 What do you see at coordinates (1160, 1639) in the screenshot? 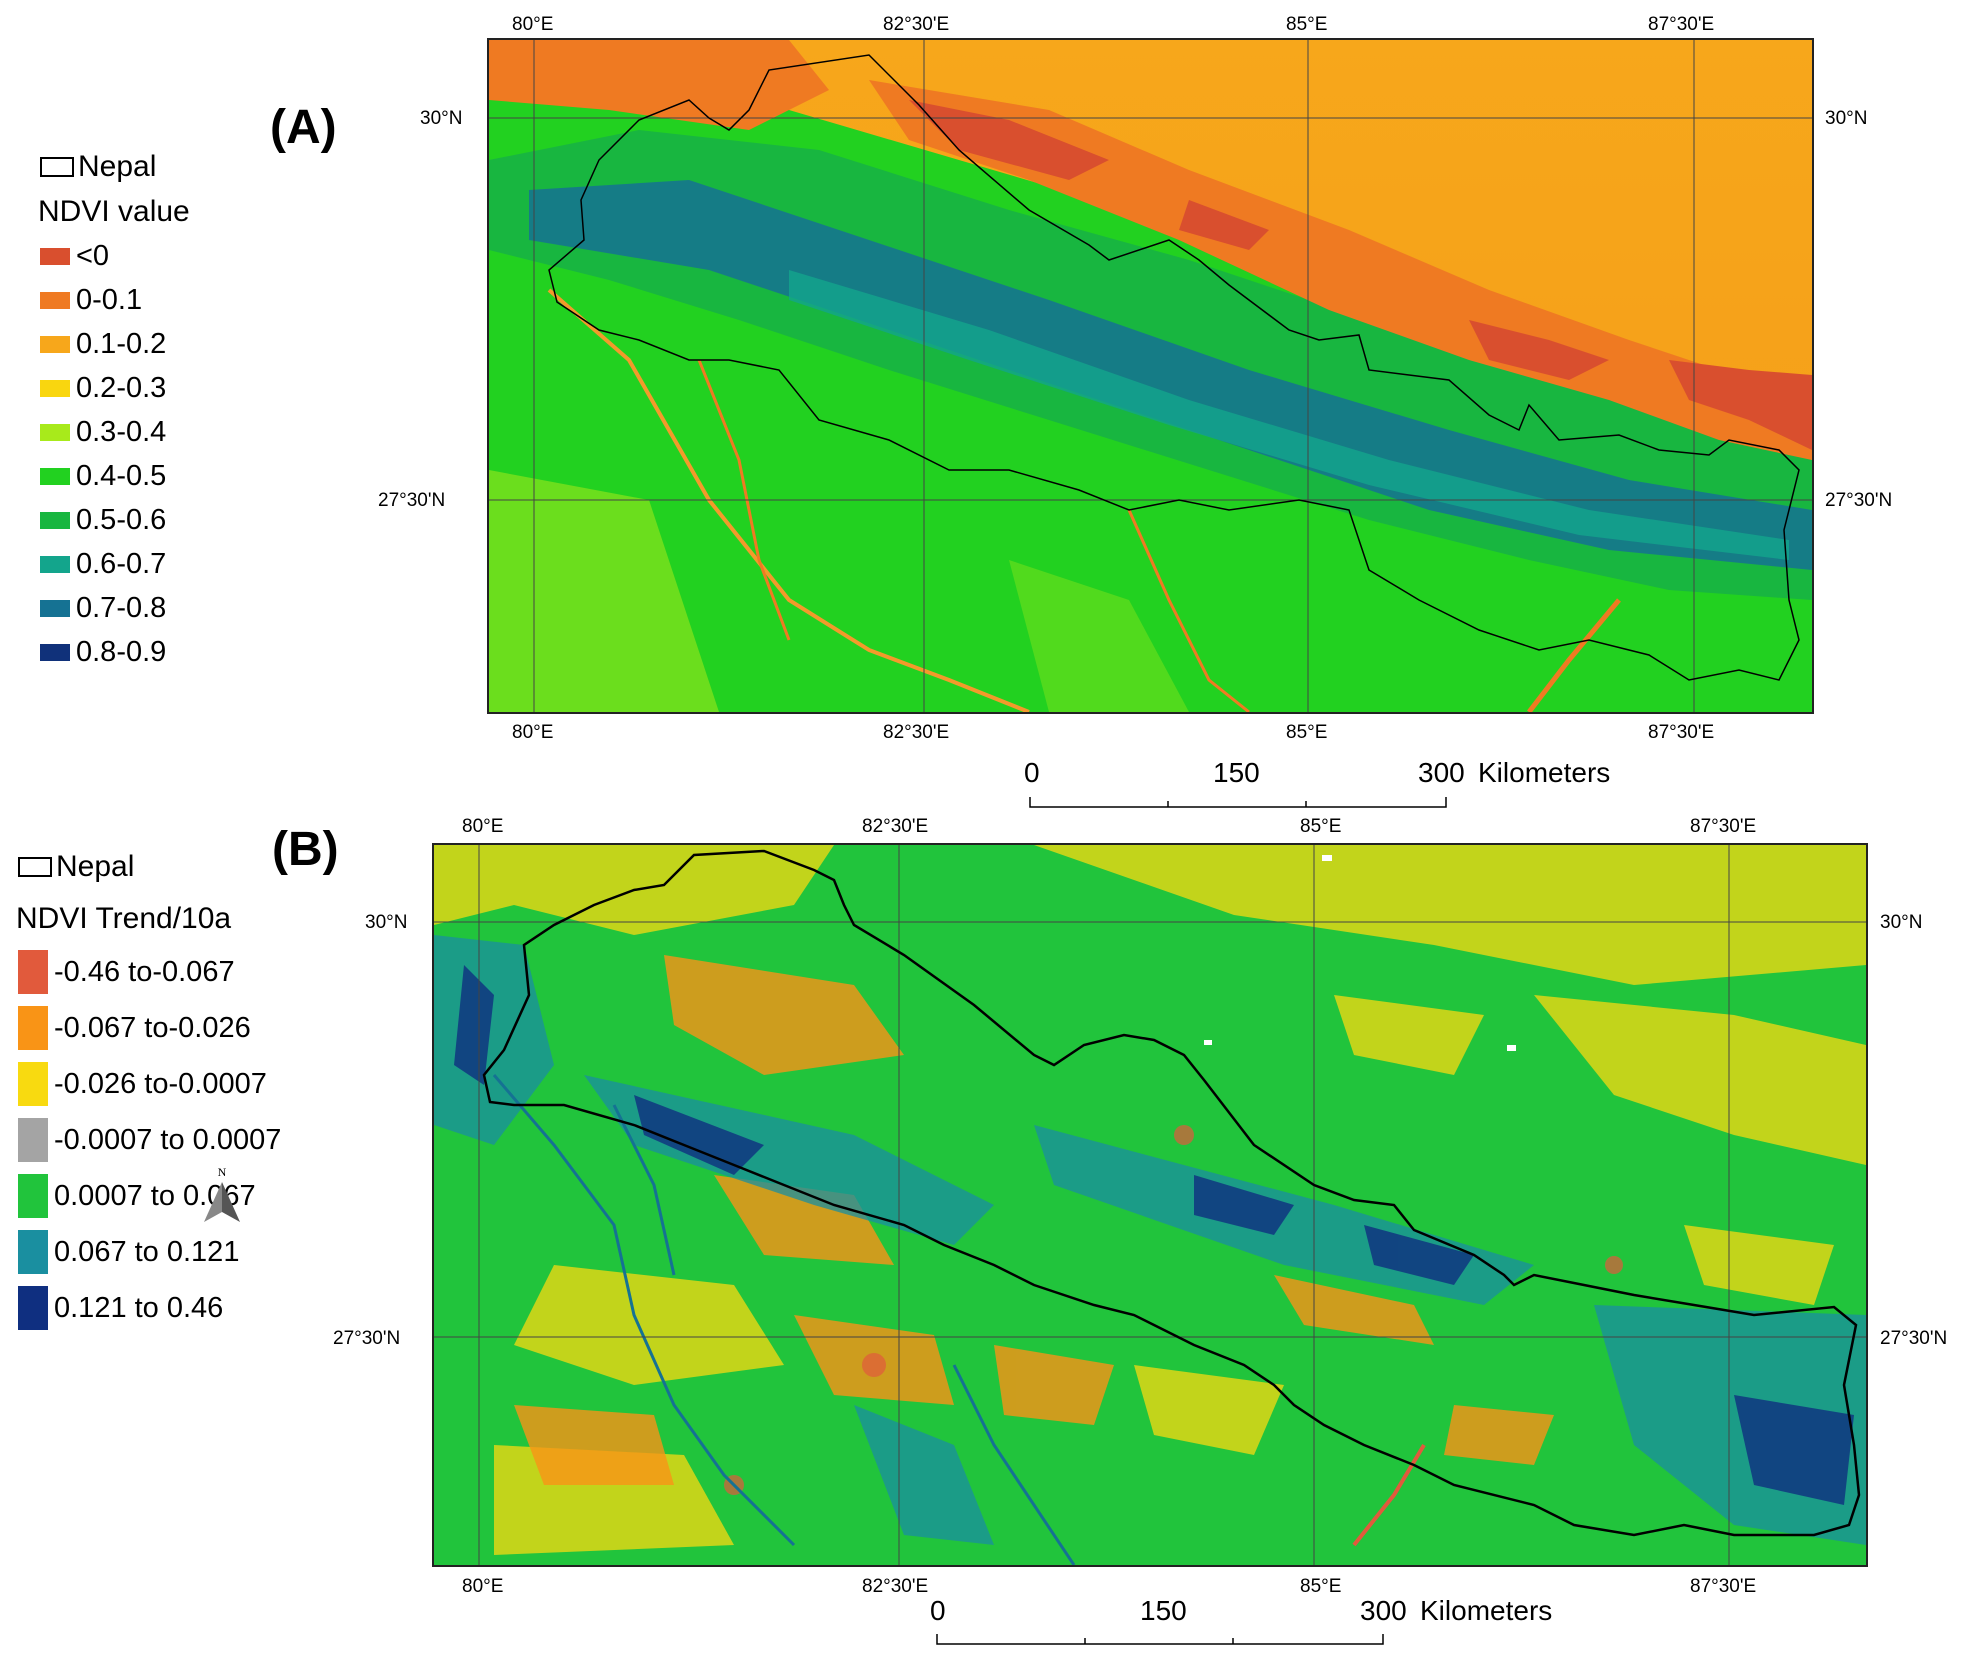
I see `scale-b-line` at bounding box center [1160, 1639].